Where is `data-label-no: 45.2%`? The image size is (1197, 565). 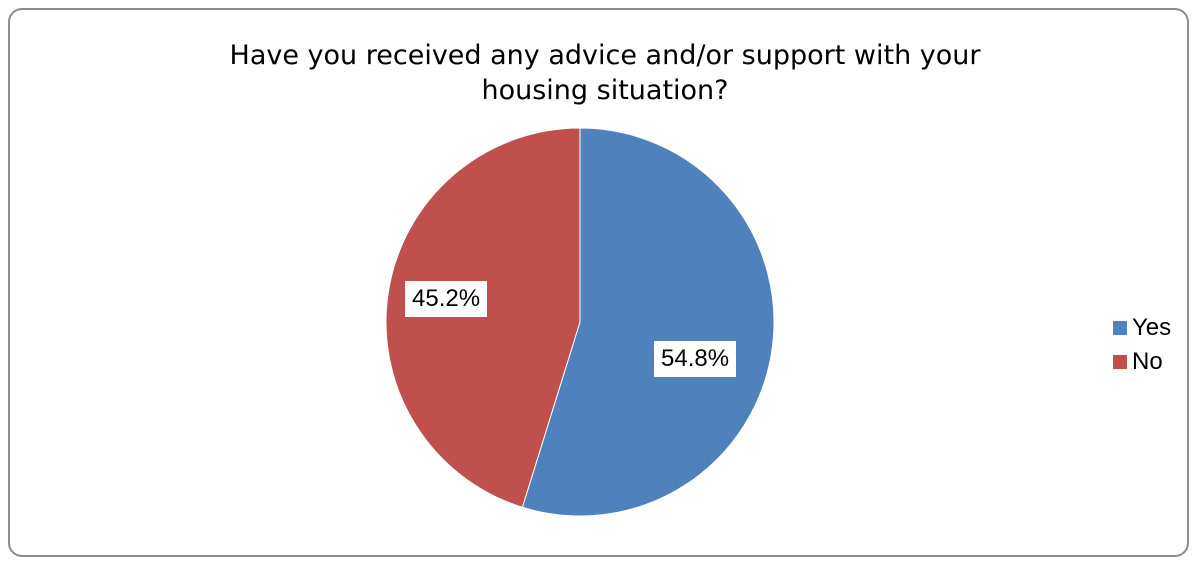
data-label-no: 45.2% is located at coordinates (446, 299).